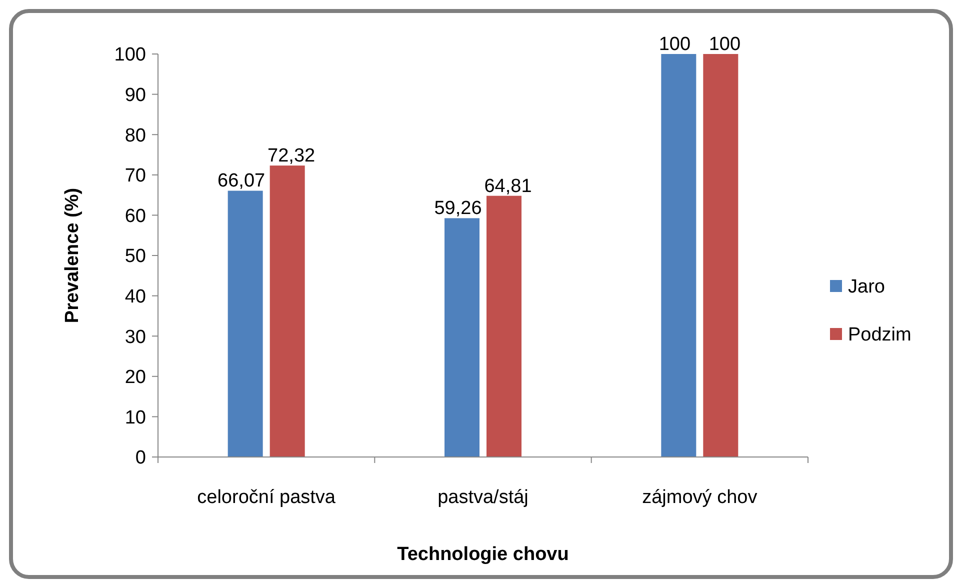 Image resolution: width=962 pixels, height=588 pixels. What do you see at coordinates (135, 95) in the screenshot?
I see `y-tick-label: 90` at bounding box center [135, 95].